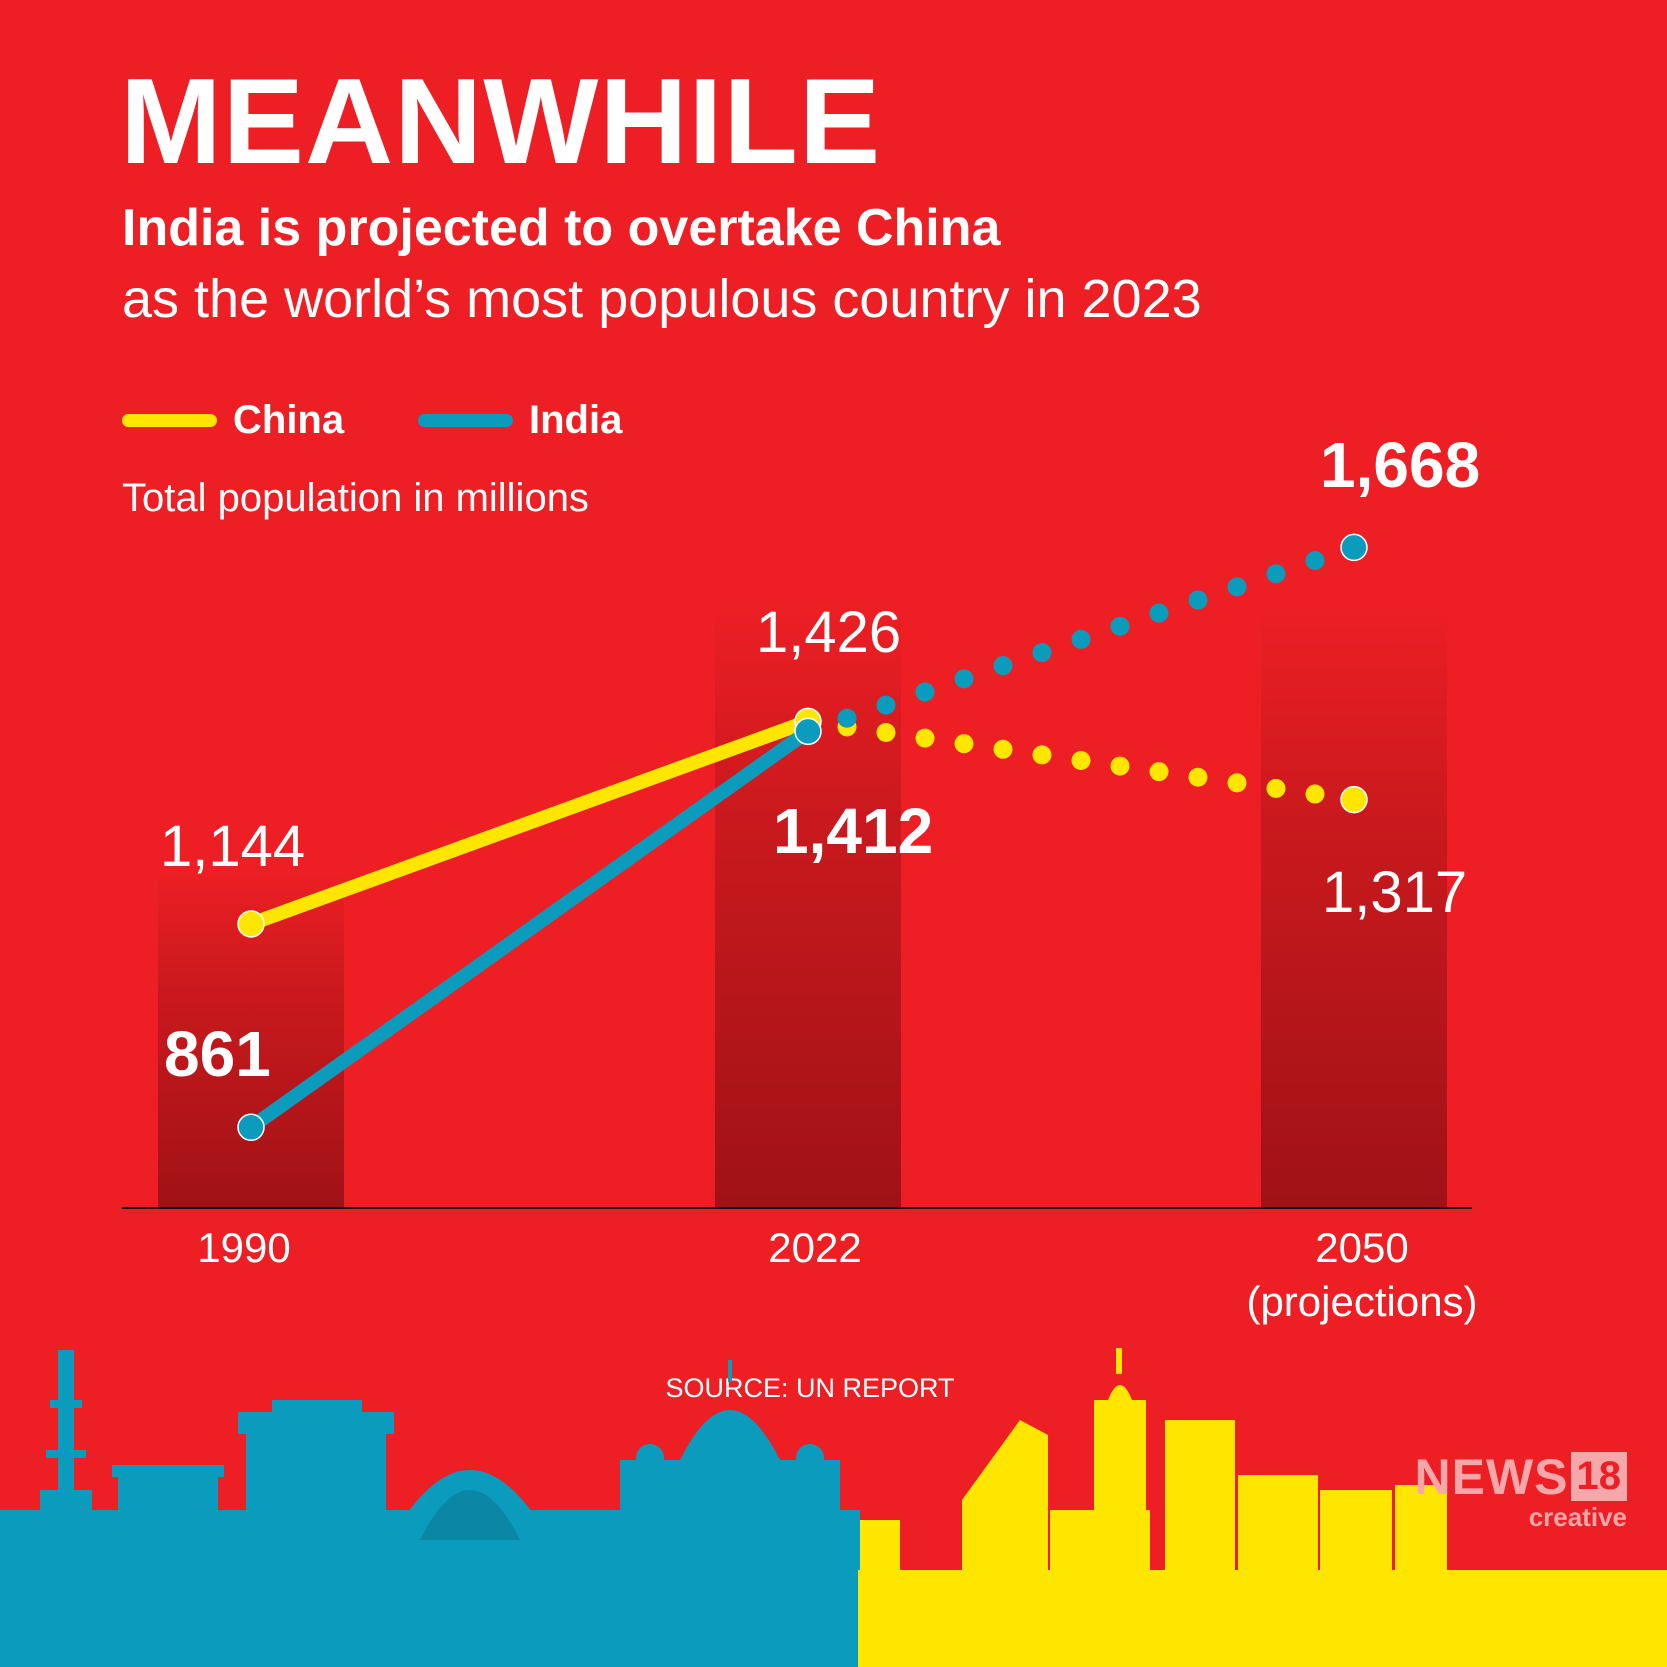 This screenshot has height=1667, width=1667. What do you see at coordinates (529, 822) in the screenshot?
I see `china-line-historical` at bounding box center [529, 822].